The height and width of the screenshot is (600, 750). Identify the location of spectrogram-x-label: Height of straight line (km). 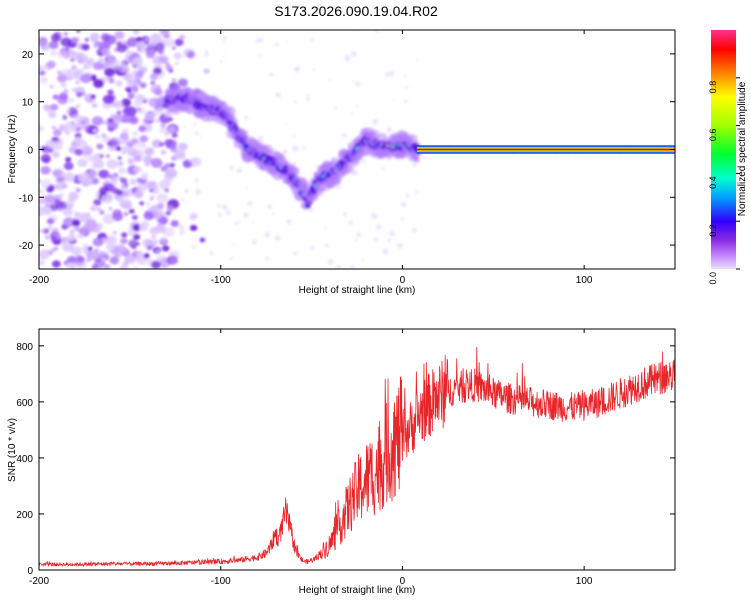
(357, 290).